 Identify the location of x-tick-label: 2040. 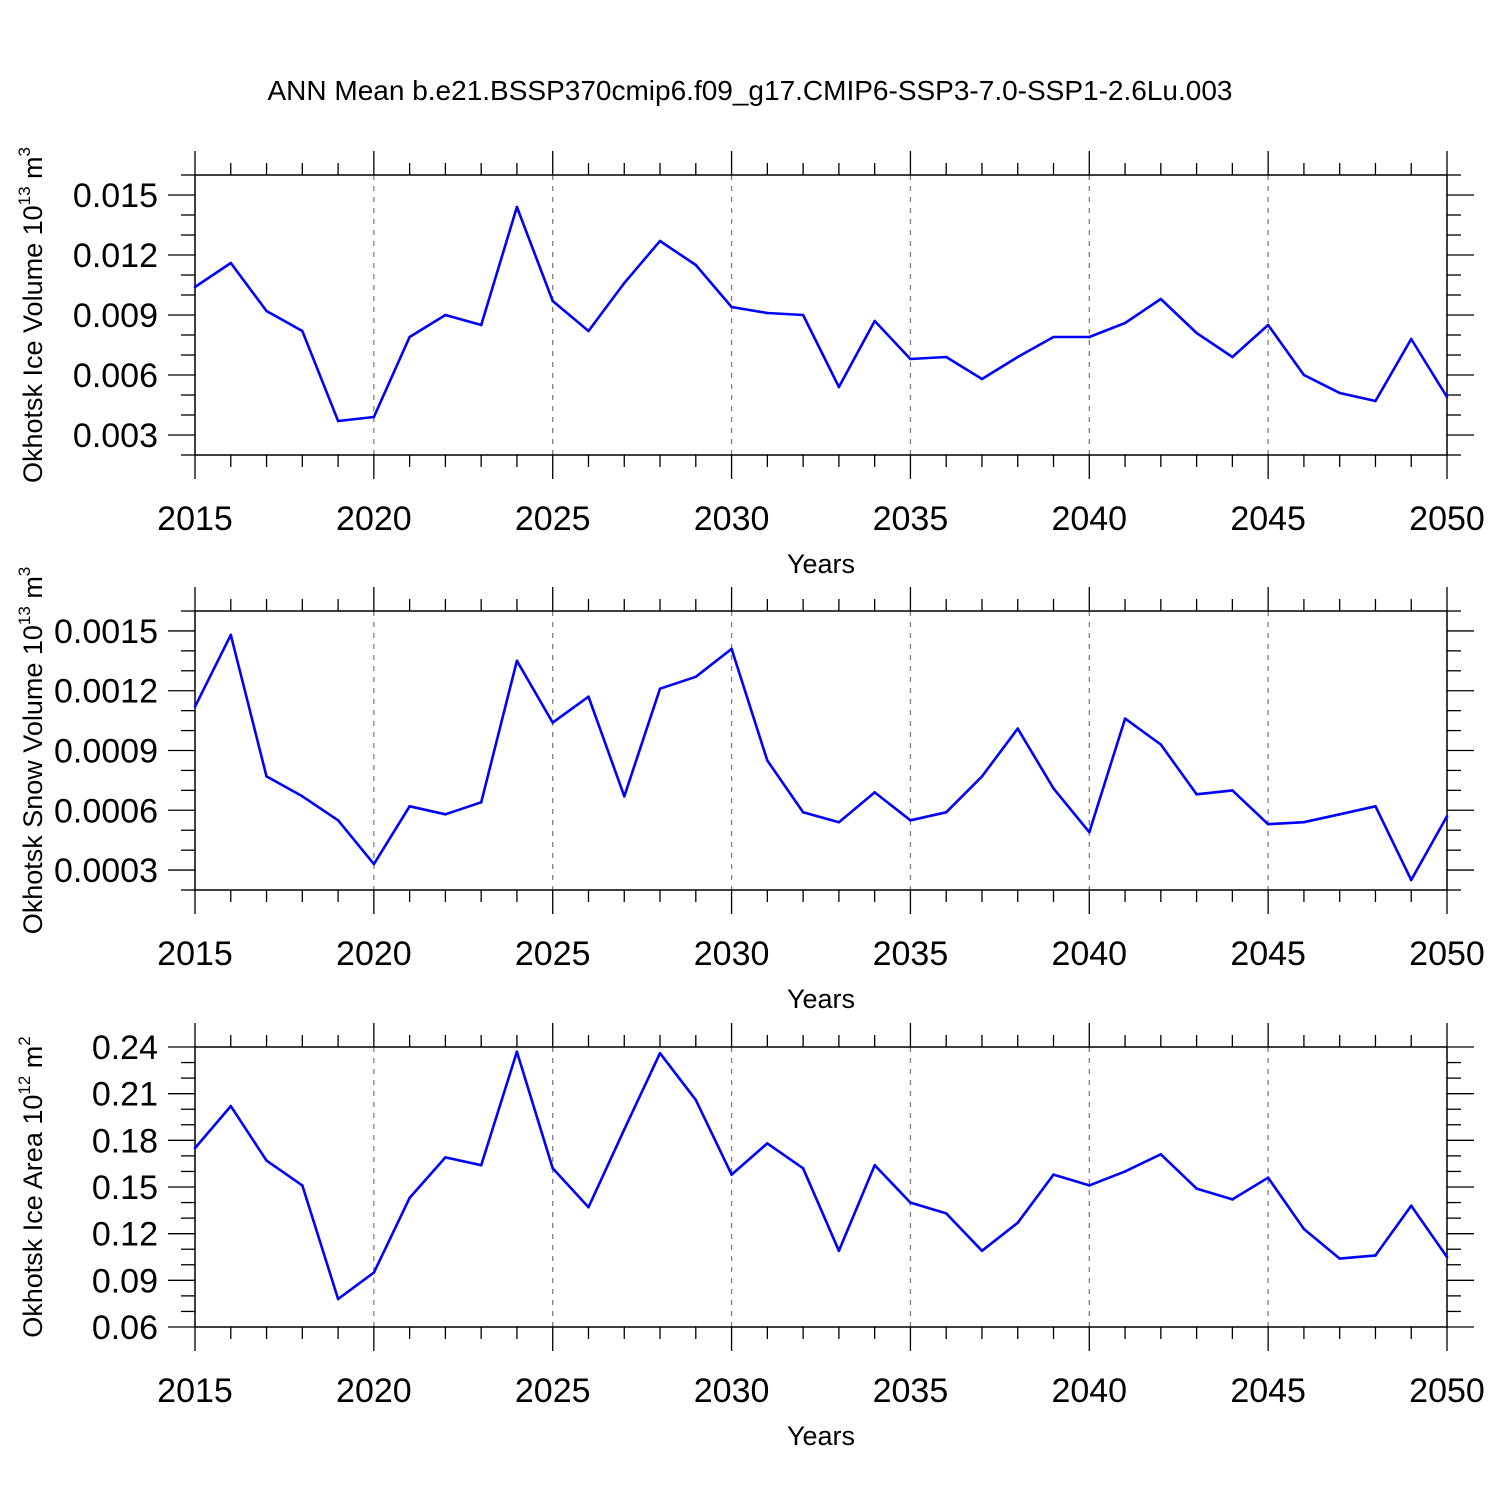
(1089, 519).